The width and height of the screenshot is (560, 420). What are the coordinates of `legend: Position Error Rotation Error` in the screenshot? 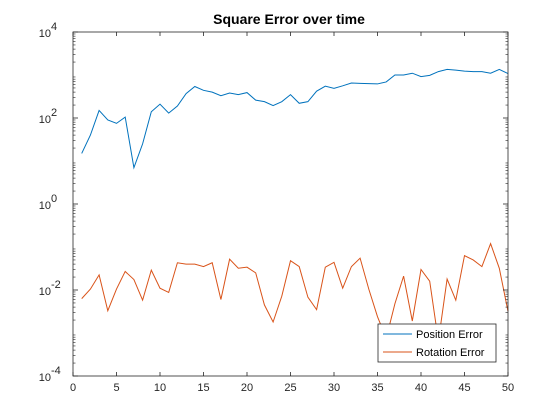 It's located at (437, 343).